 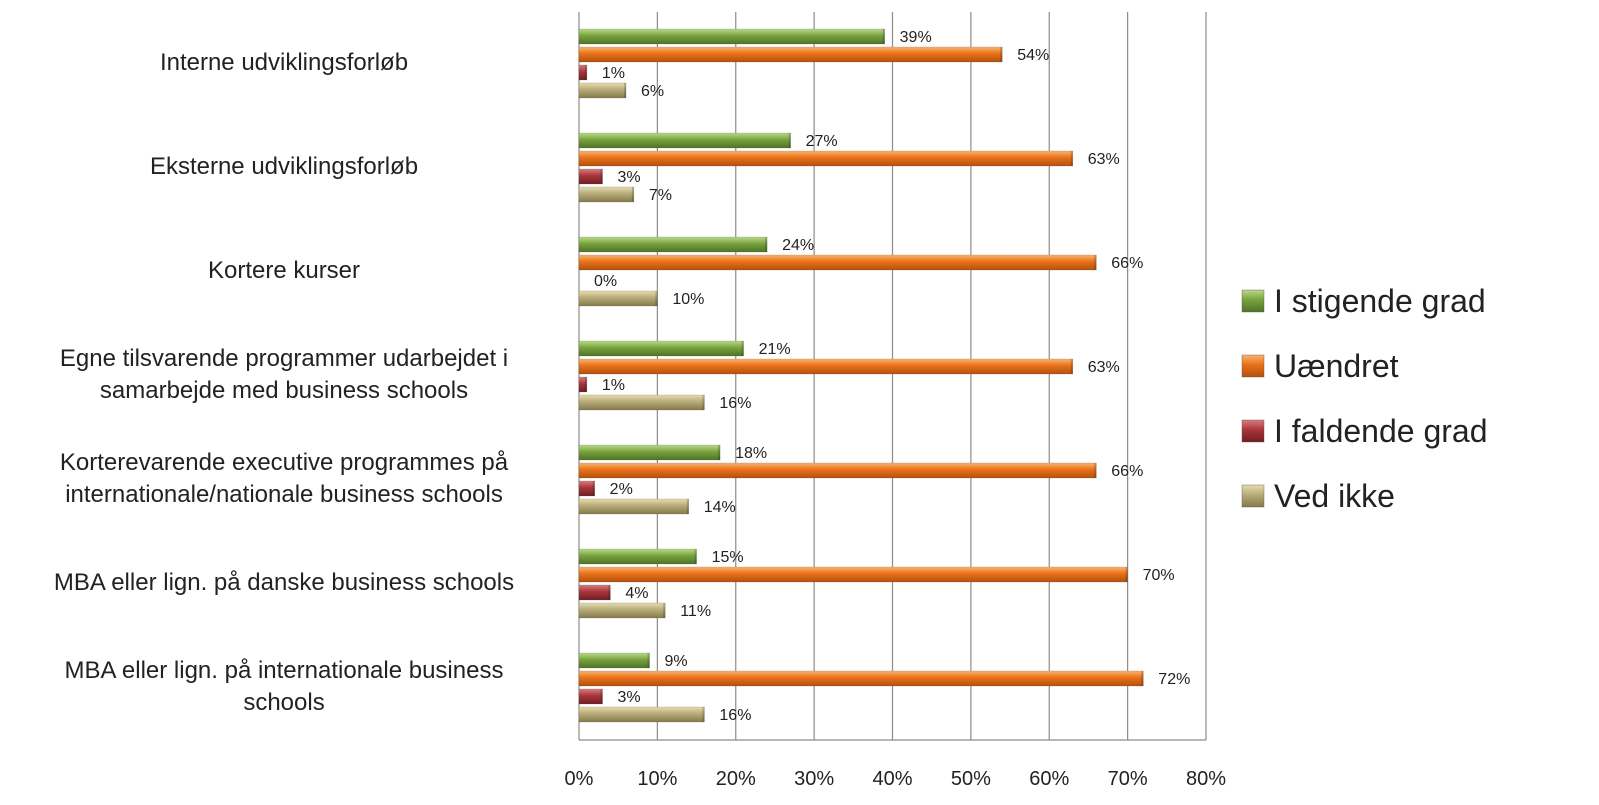 What do you see at coordinates (1174, 679) in the screenshot?
I see `data-label: 72%` at bounding box center [1174, 679].